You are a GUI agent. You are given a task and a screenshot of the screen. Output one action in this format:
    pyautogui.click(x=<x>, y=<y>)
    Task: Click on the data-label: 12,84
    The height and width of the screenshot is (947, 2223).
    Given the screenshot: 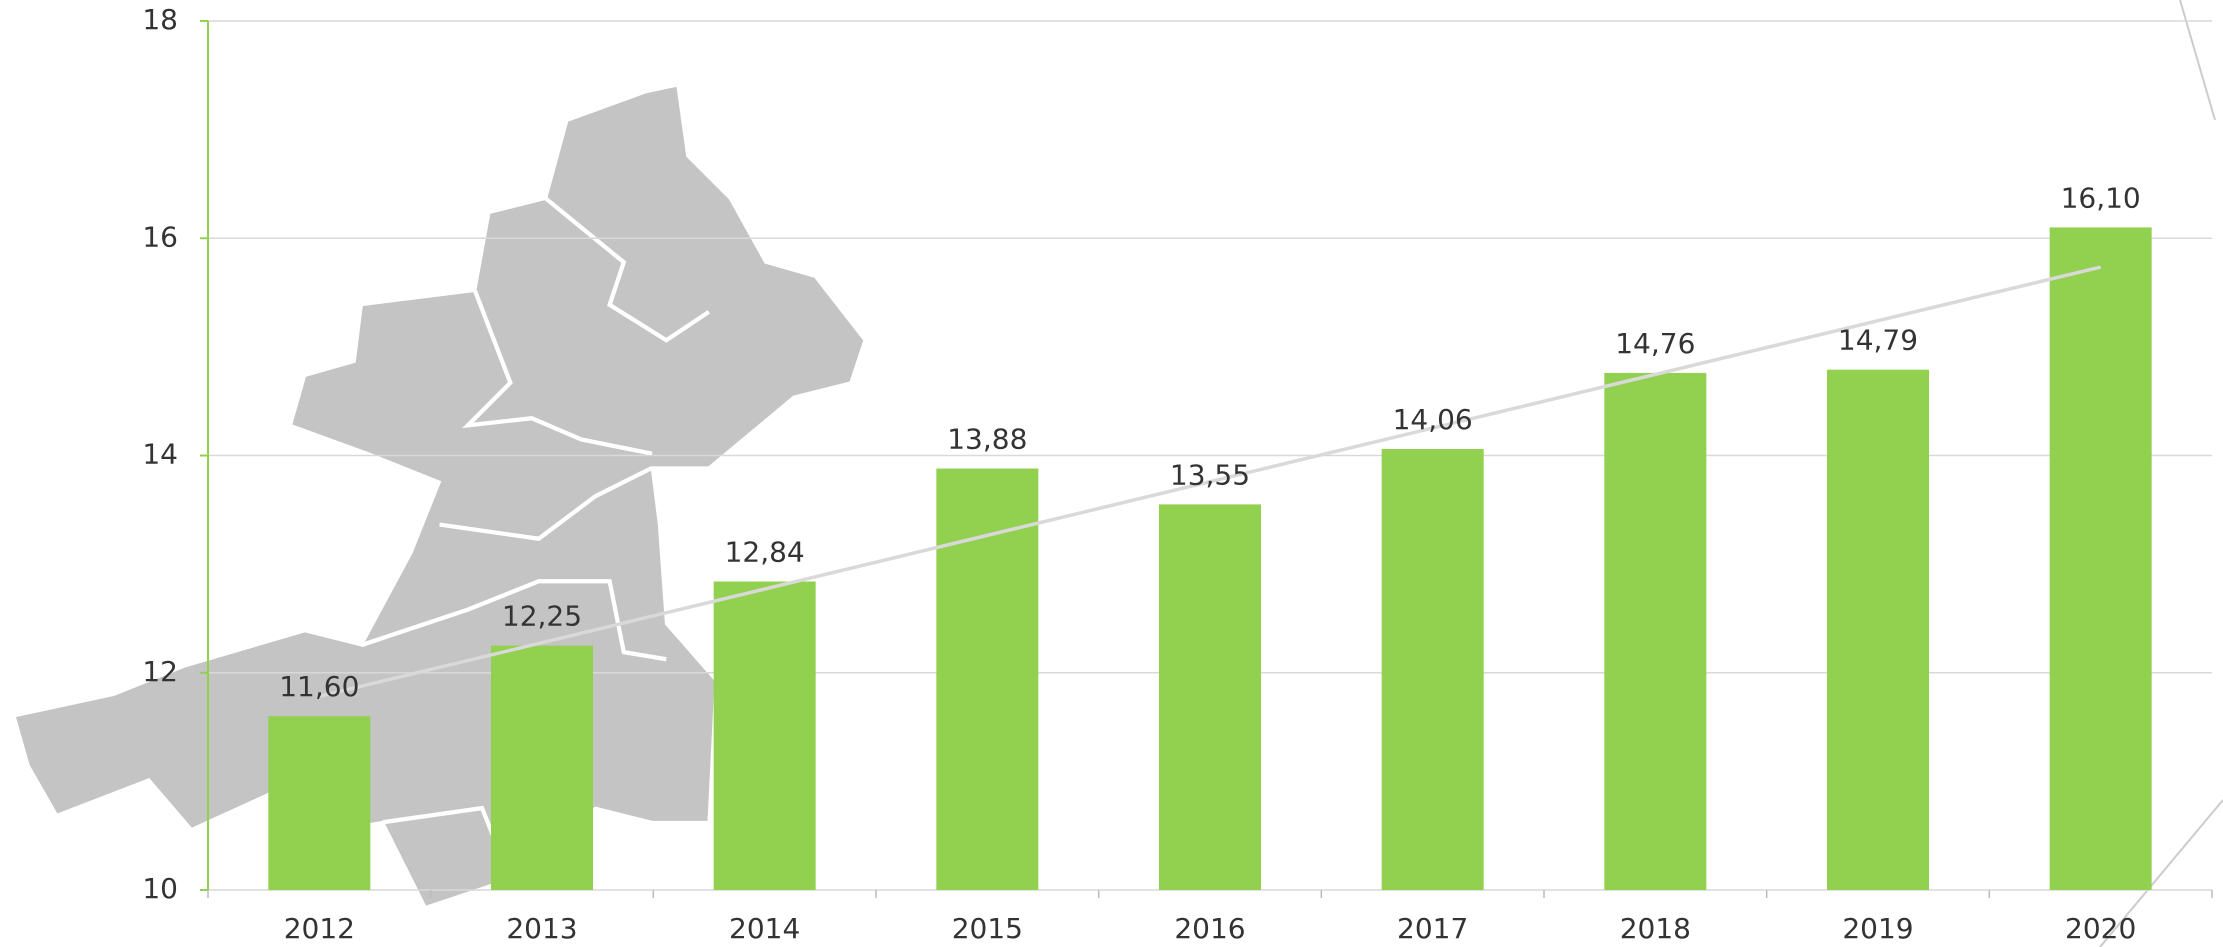 What is the action you would take?
    pyautogui.click(x=765, y=552)
    